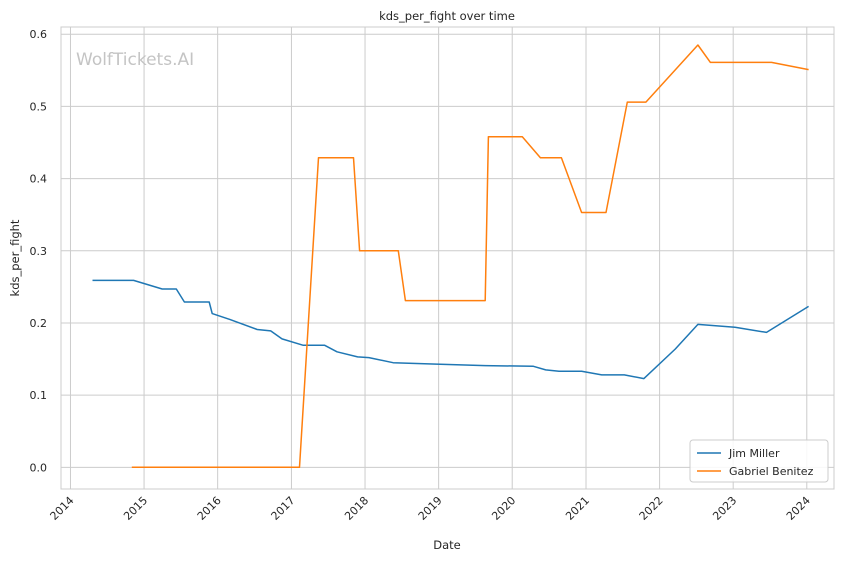 The width and height of the screenshot is (844, 561). Describe the element at coordinates (430, 508) in the screenshot. I see `x-tick-label: 2019` at that location.